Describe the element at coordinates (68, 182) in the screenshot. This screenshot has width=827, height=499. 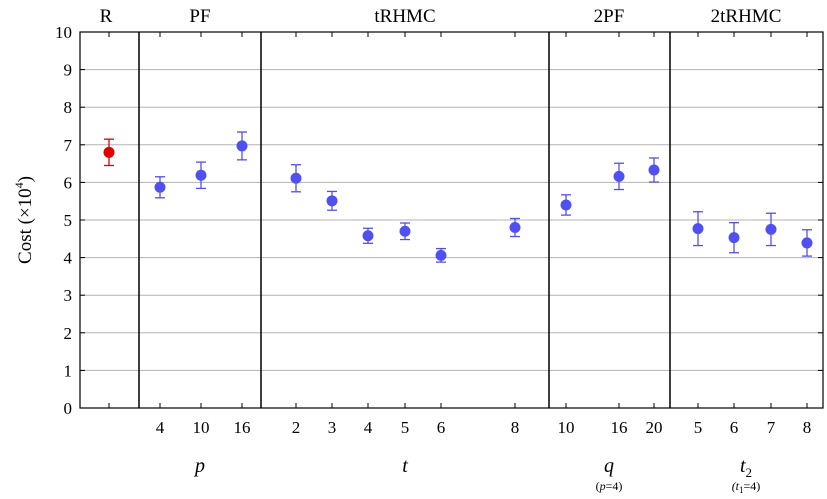
I see `y-tick-label: 6` at that location.